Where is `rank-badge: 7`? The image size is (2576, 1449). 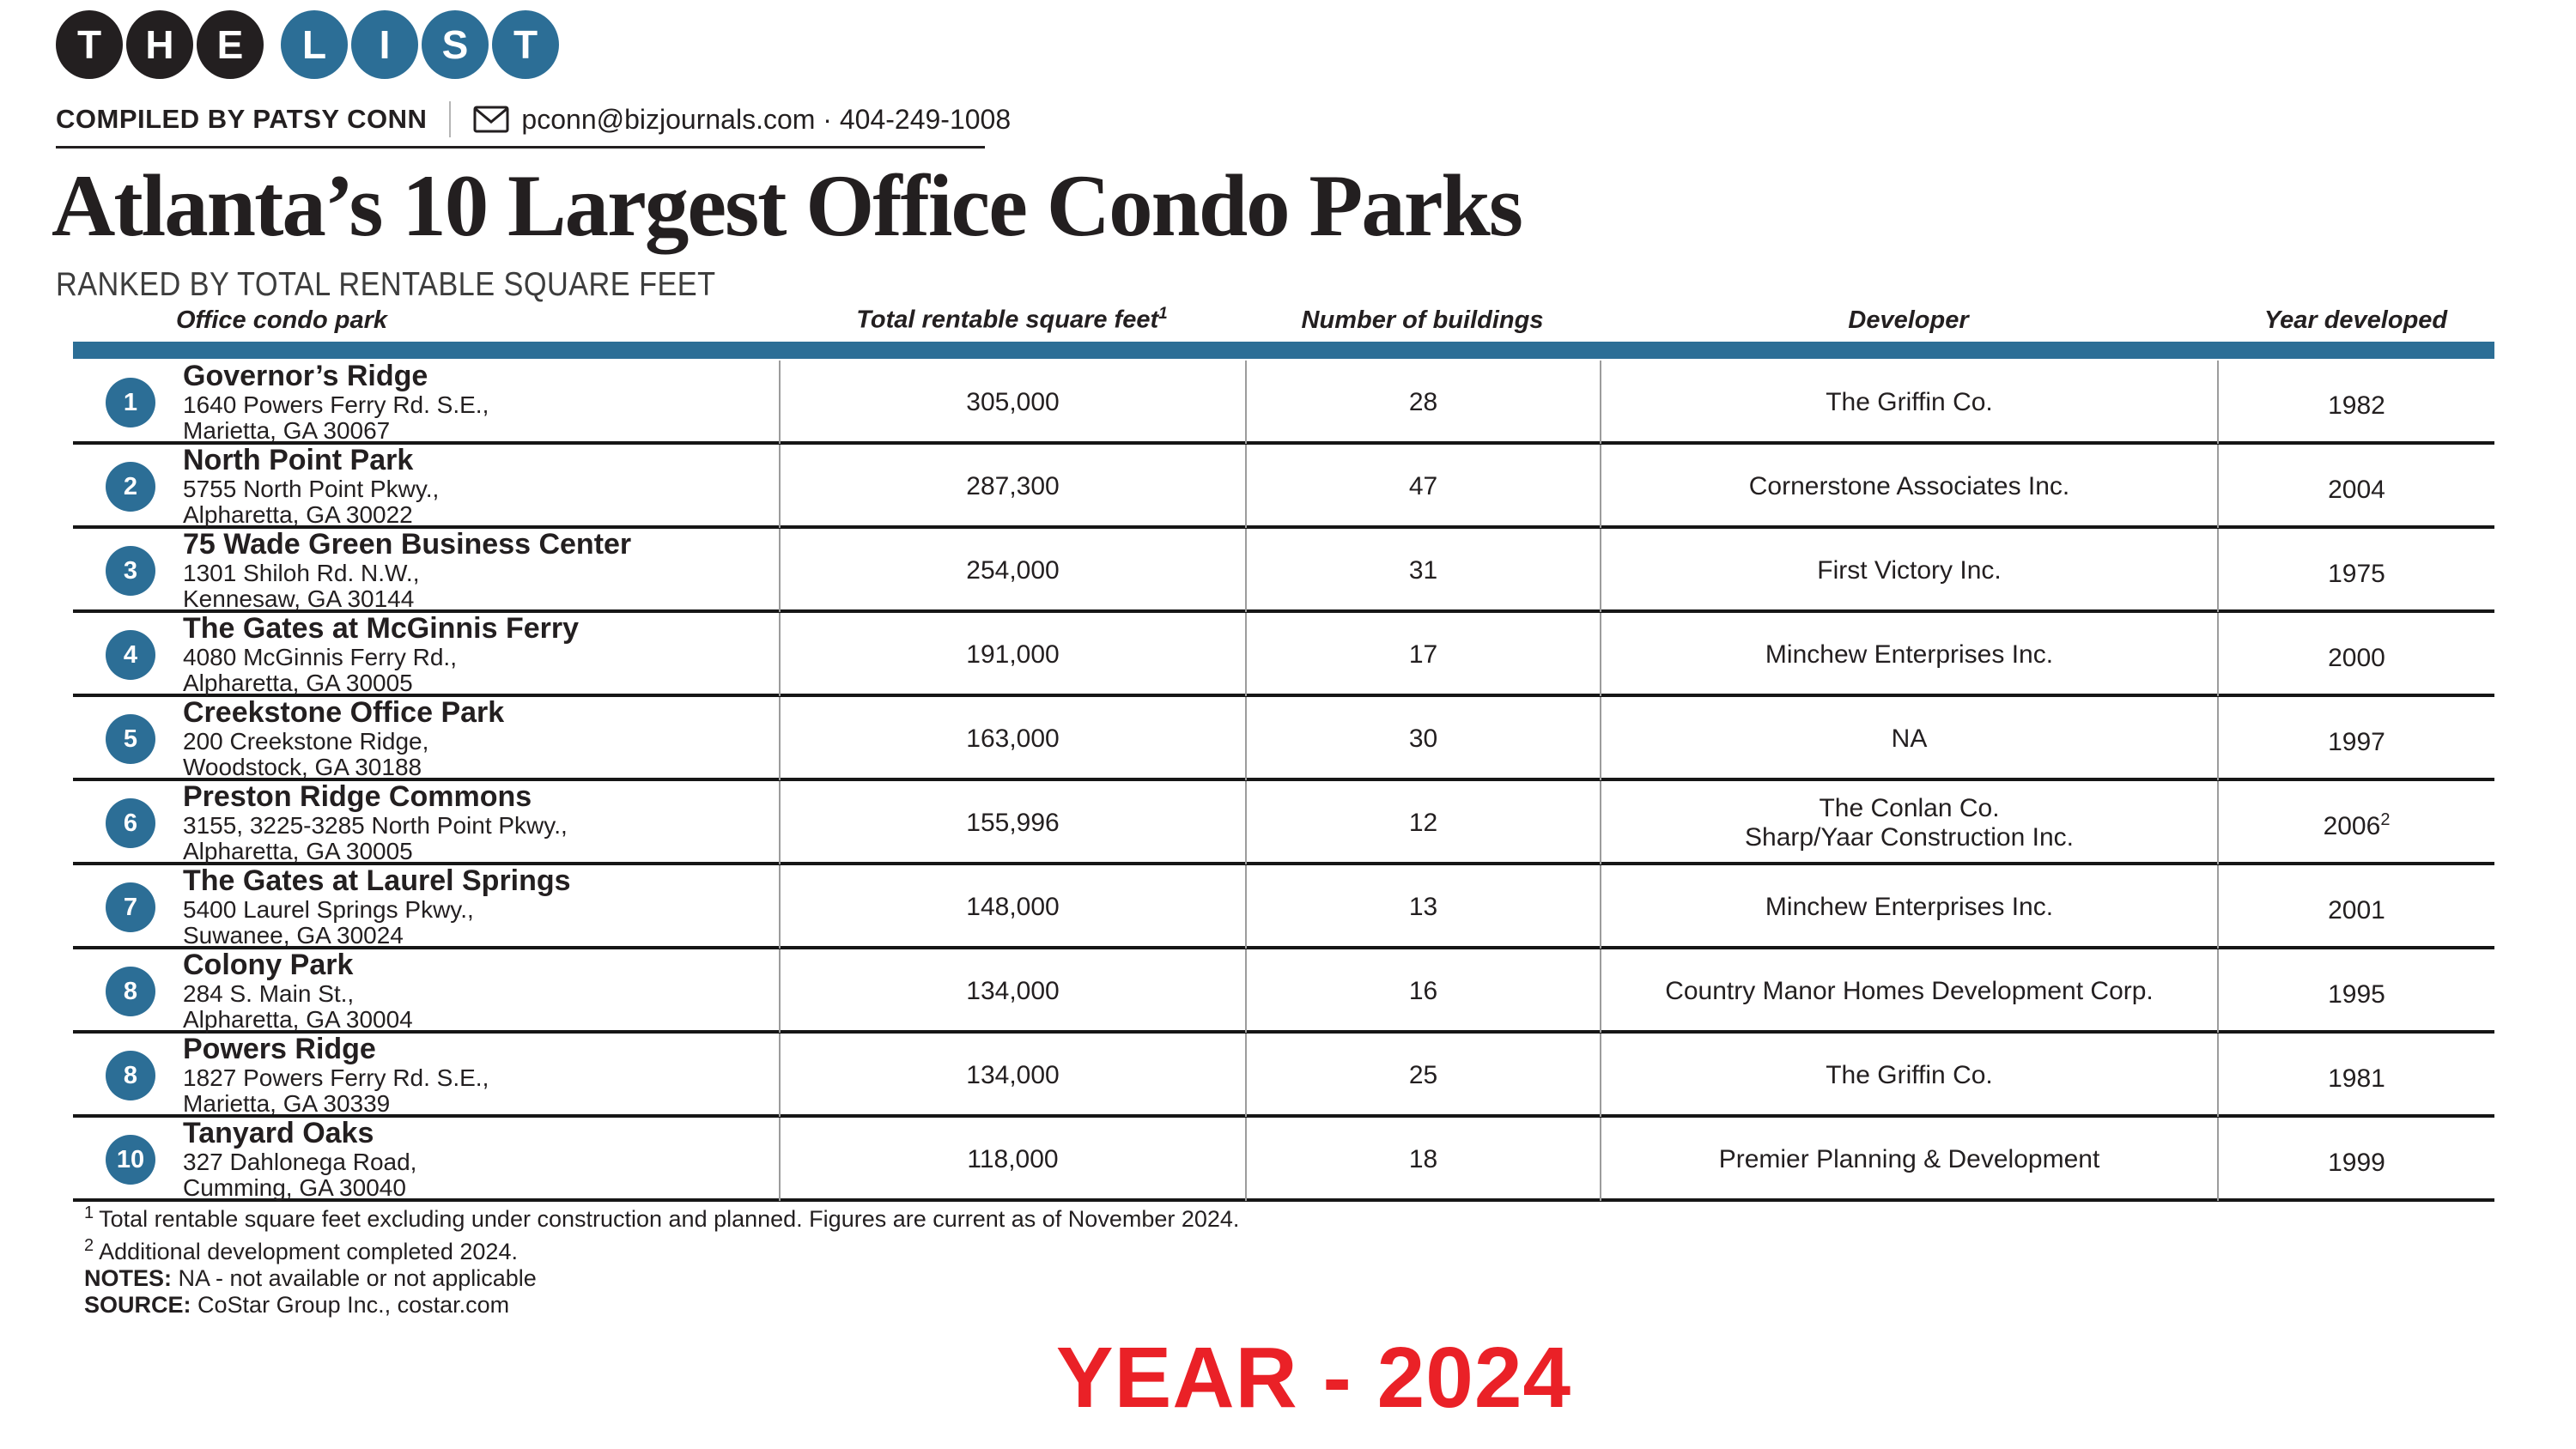 rank-badge: 7 is located at coordinates (130, 907).